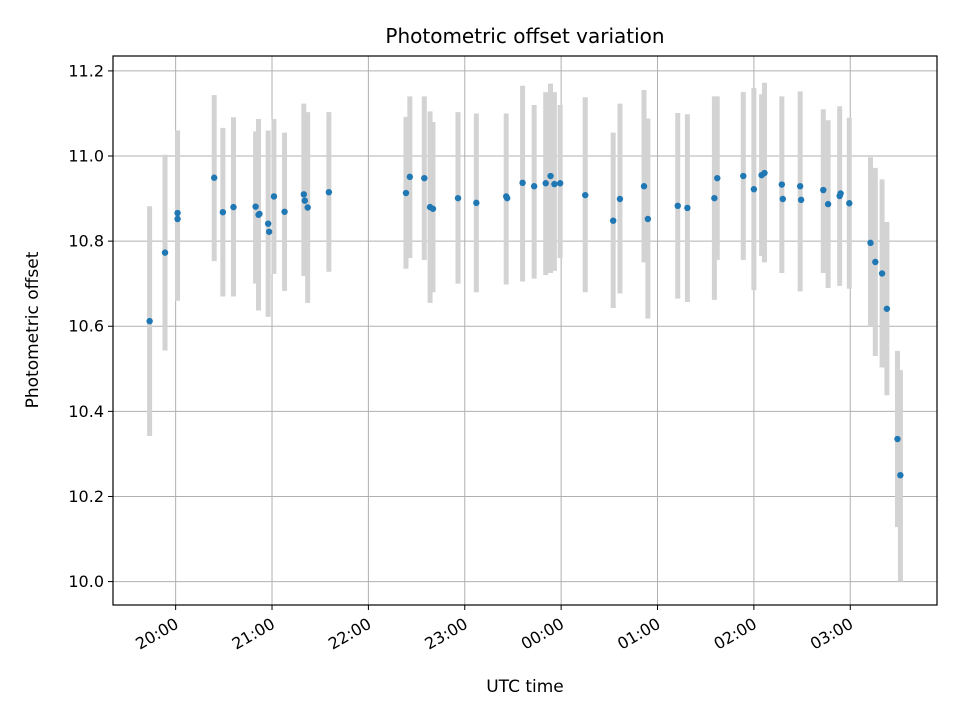 The height and width of the screenshot is (720, 960). I want to click on chart-title: Photometric offset variation, so click(524, 36).